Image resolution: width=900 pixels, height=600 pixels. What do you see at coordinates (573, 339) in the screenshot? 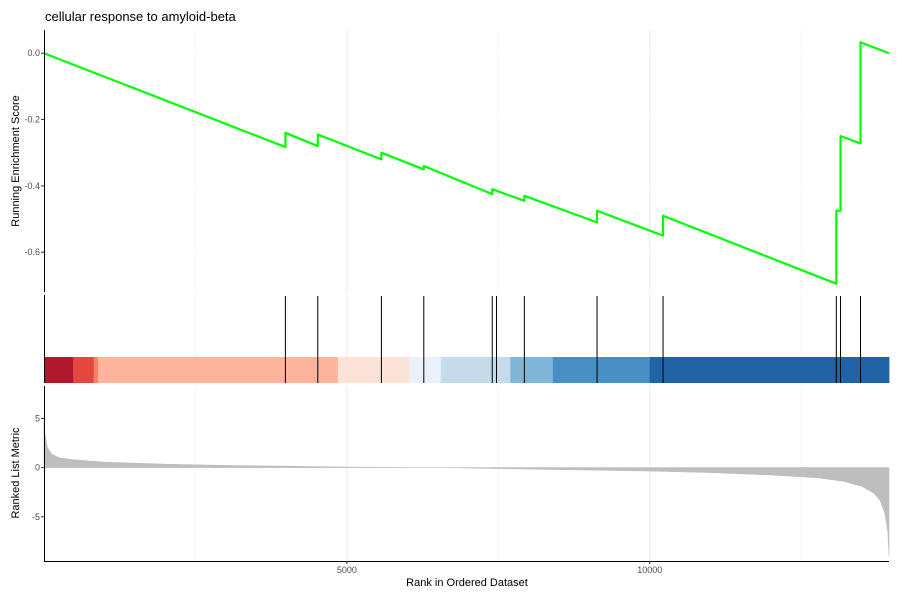
I see `gene-hit-lines` at bounding box center [573, 339].